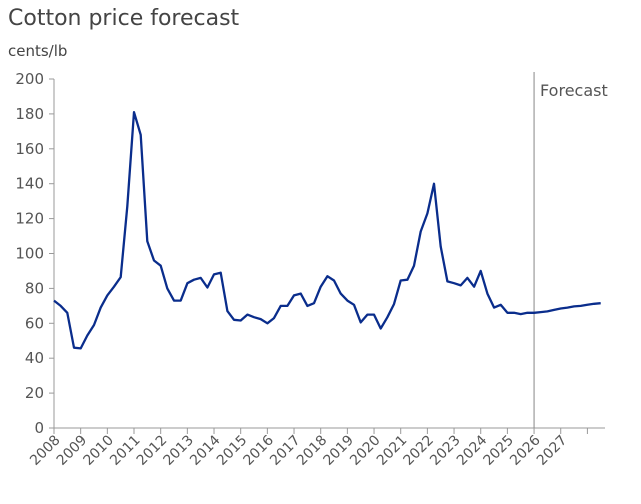  Describe the element at coordinates (34, 358) in the screenshot. I see `y-tick-label: 40` at that location.